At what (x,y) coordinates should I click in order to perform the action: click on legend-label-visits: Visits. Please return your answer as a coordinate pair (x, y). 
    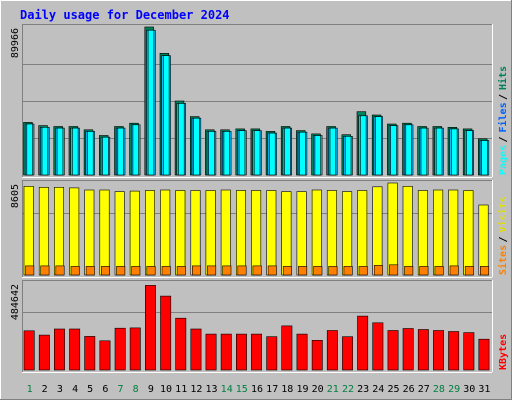
    Looking at the image, I should click on (503, 214).